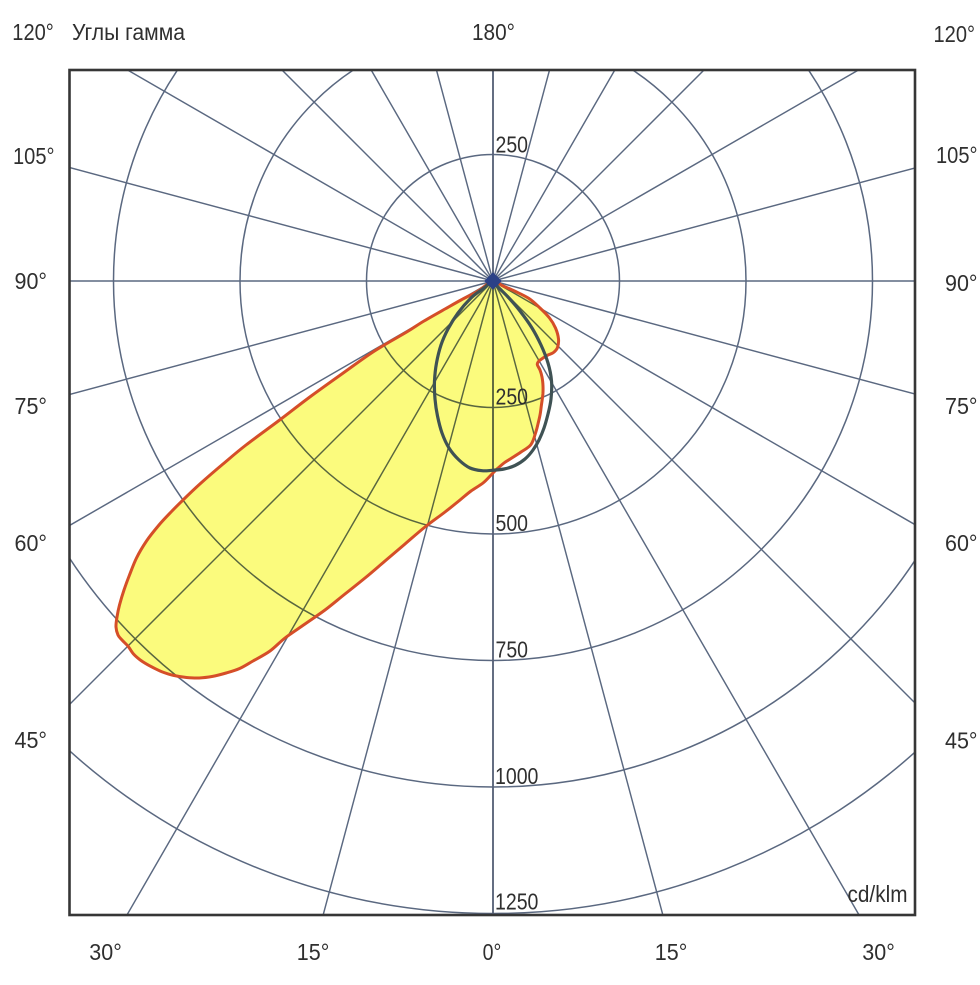  What do you see at coordinates (878, 894) in the screenshot?
I see `svg-text: cd/klm` at bounding box center [878, 894].